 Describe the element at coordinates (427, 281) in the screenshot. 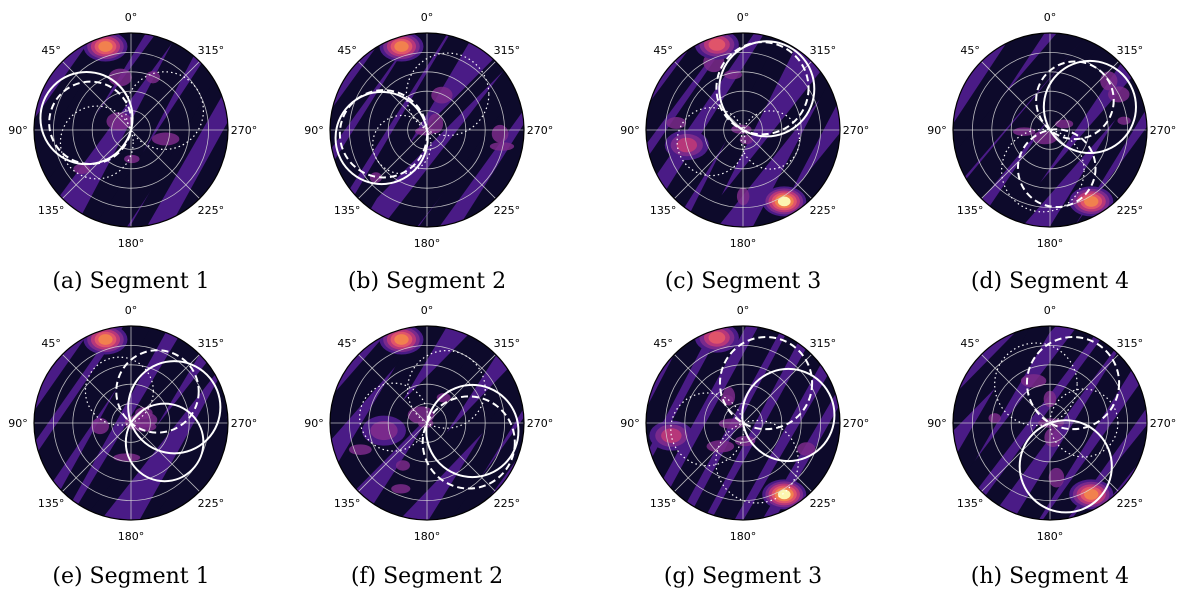

I see `panel-caption: (b) Segment 2` at that location.